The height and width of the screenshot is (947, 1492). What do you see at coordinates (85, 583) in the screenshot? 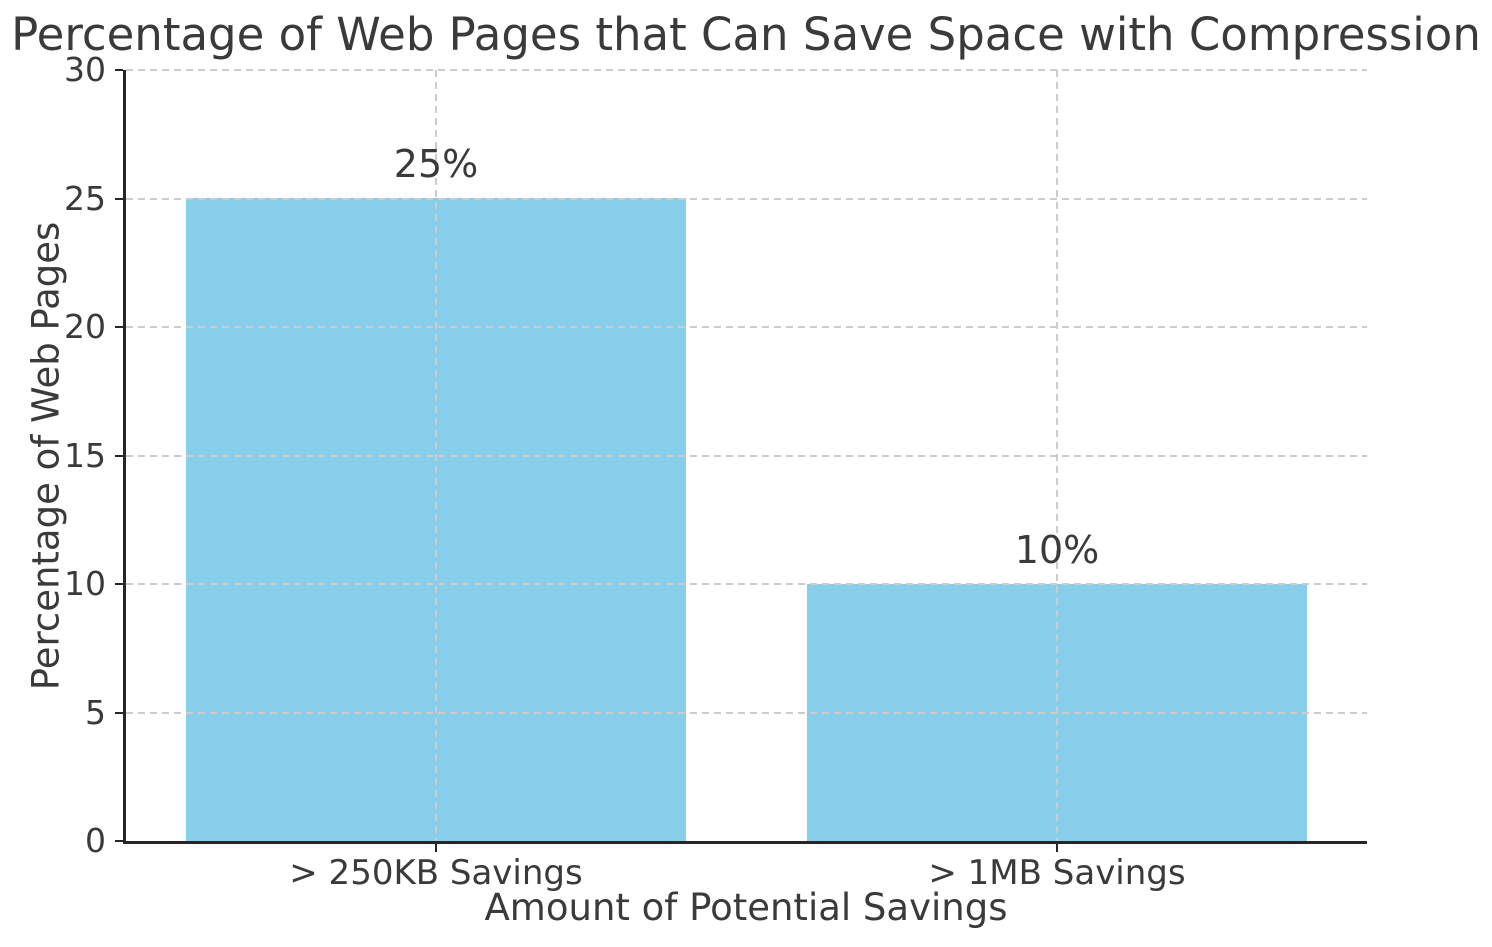
I see `ytick-label-10: 10` at bounding box center [85, 583].